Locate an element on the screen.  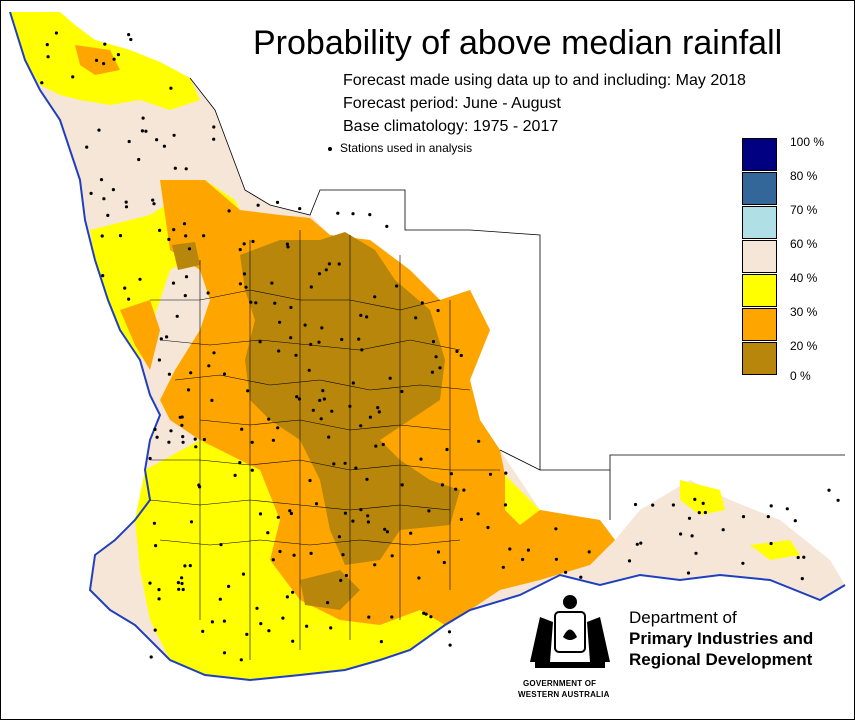
government-line-1: GOVERNMENT OF is located at coordinates (560, 683).